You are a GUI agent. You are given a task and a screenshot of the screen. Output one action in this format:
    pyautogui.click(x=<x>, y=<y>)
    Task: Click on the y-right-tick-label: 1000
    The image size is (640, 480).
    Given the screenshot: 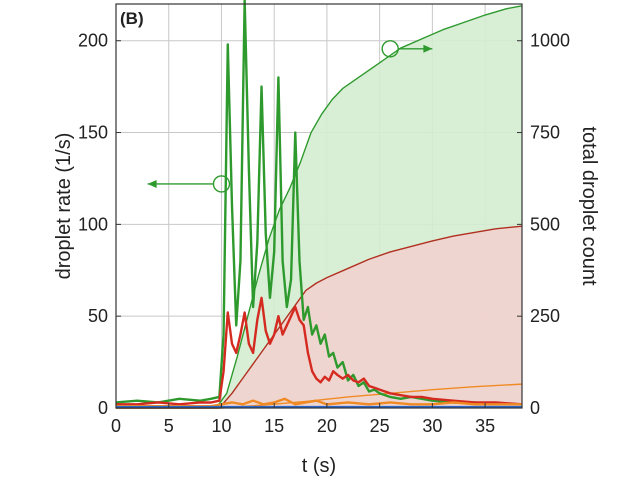 What is the action you would take?
    pyautogui.click(x=550, y=41)
    